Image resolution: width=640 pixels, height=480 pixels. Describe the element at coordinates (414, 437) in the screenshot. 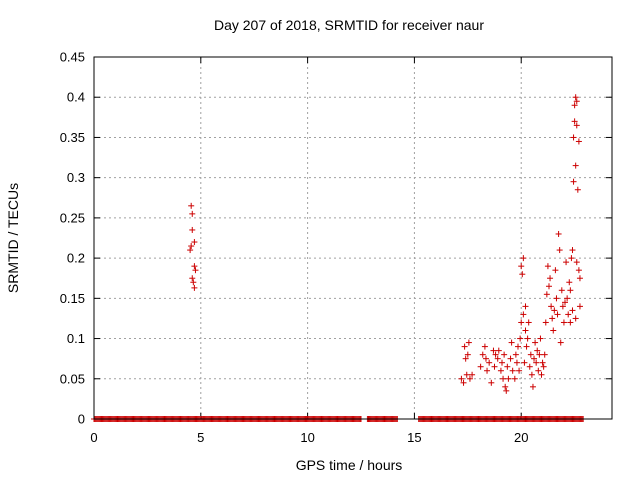

I see `x-tick-label: 15` at that location.